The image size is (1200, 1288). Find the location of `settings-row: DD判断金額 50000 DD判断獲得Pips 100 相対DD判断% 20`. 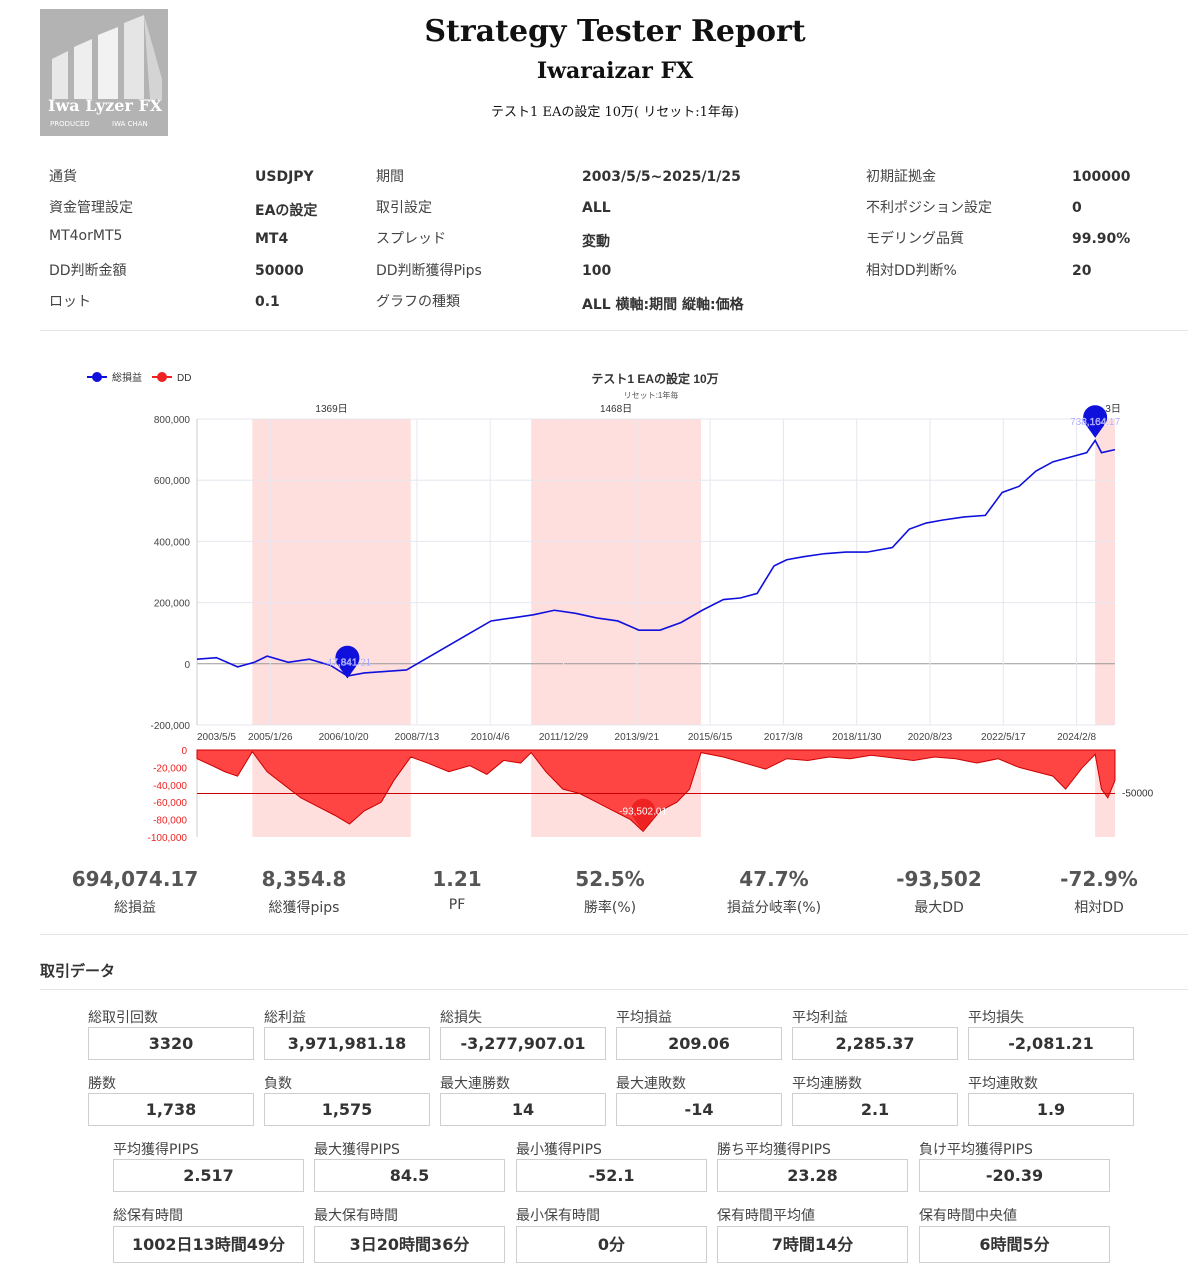

settings-row: DD判断金額 50000 DD判断獲得Pips 100 相対DD判断% 20 is located at coordinates (614, 269).